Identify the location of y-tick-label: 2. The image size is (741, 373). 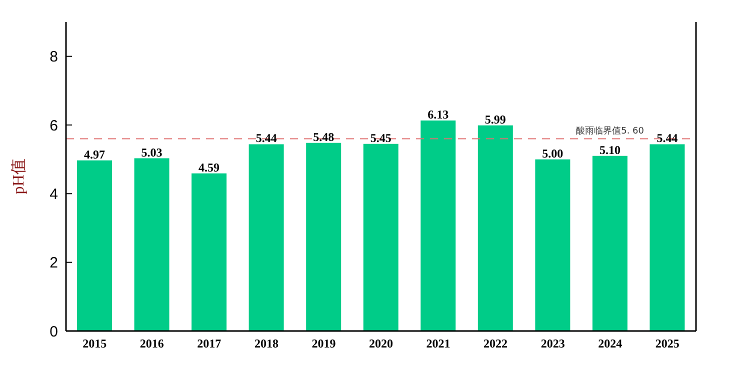
(54, 263).